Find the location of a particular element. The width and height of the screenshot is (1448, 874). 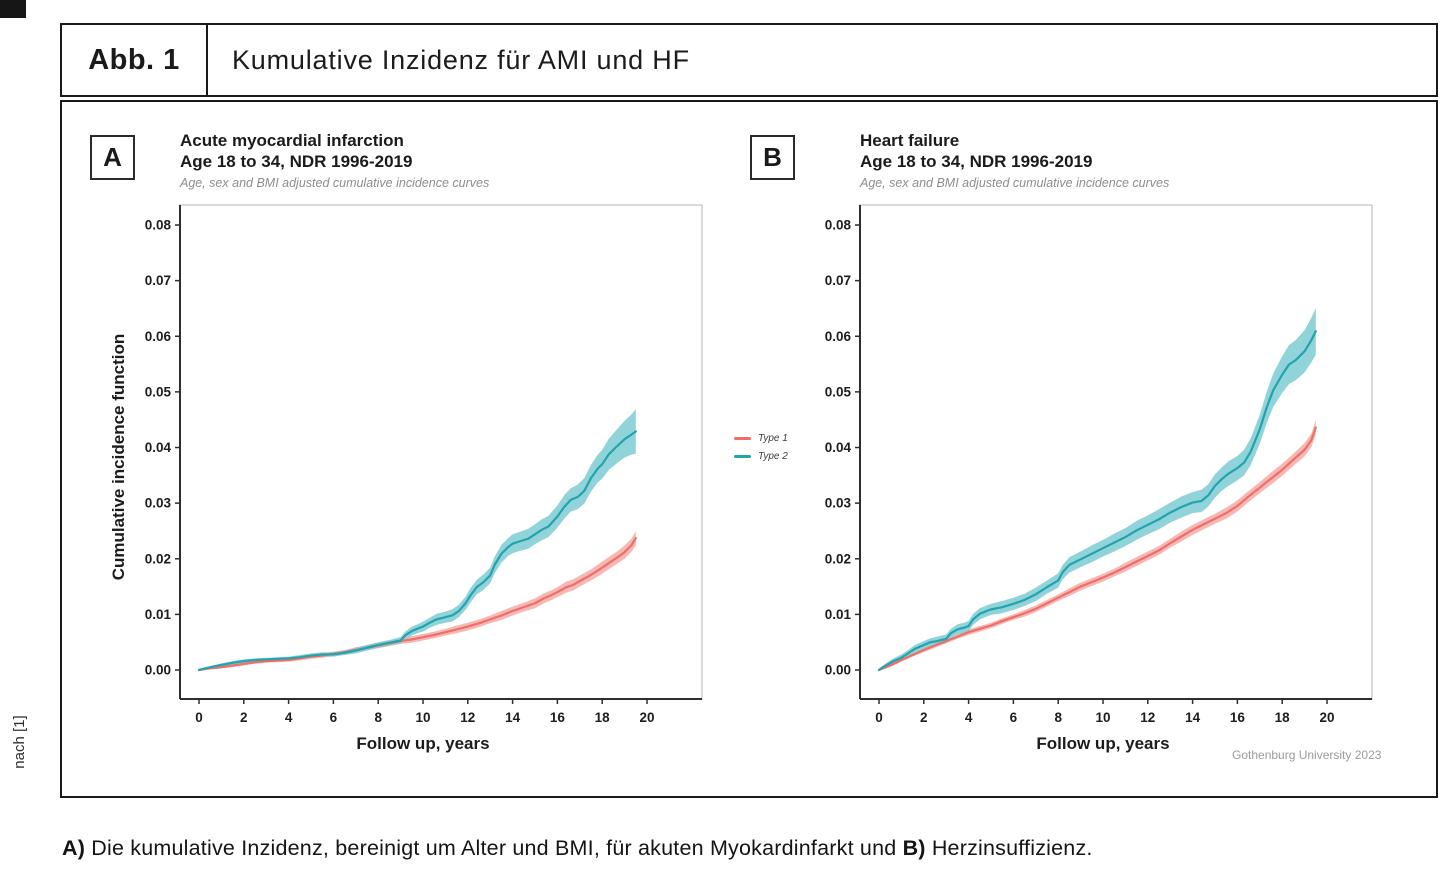

caption-a-label: A) is located at coordinates (74, 847).